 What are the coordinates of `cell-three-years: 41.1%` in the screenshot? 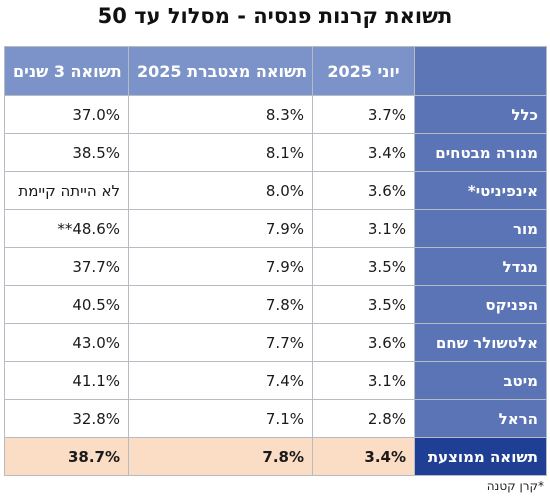 It's located at (66, 380).